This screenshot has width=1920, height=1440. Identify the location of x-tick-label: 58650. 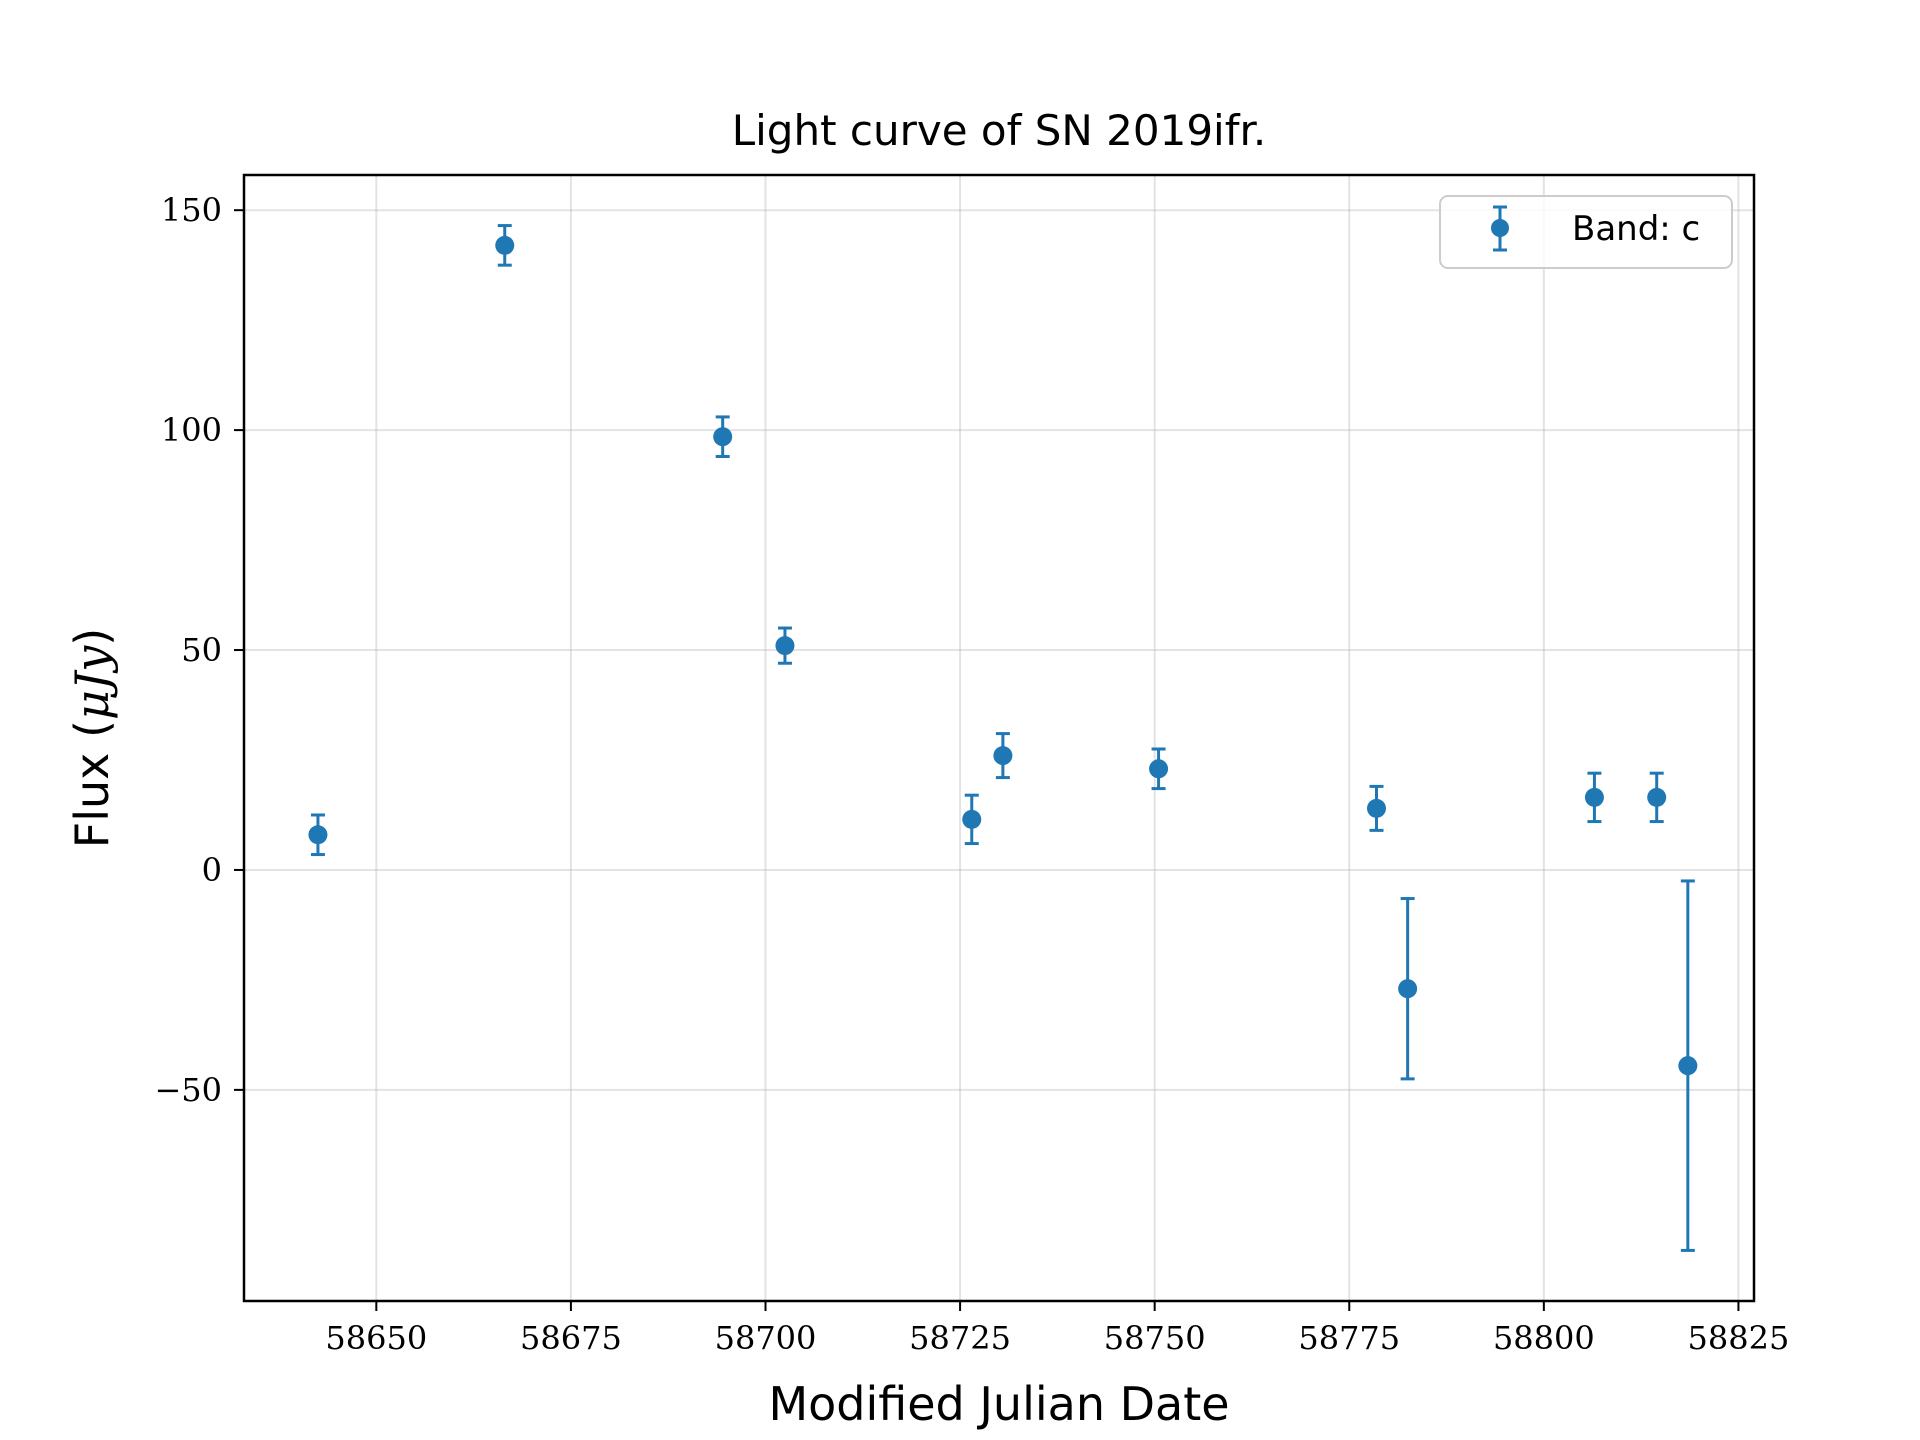
(376, 1338).